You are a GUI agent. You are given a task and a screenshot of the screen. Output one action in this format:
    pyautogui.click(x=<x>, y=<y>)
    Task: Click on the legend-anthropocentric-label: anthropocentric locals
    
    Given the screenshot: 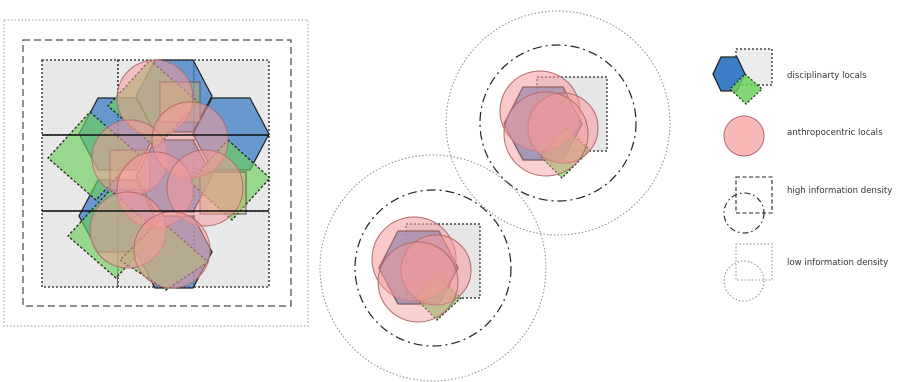 What is the action you would take?
    pyautogui.click(x=835, y=133)
    